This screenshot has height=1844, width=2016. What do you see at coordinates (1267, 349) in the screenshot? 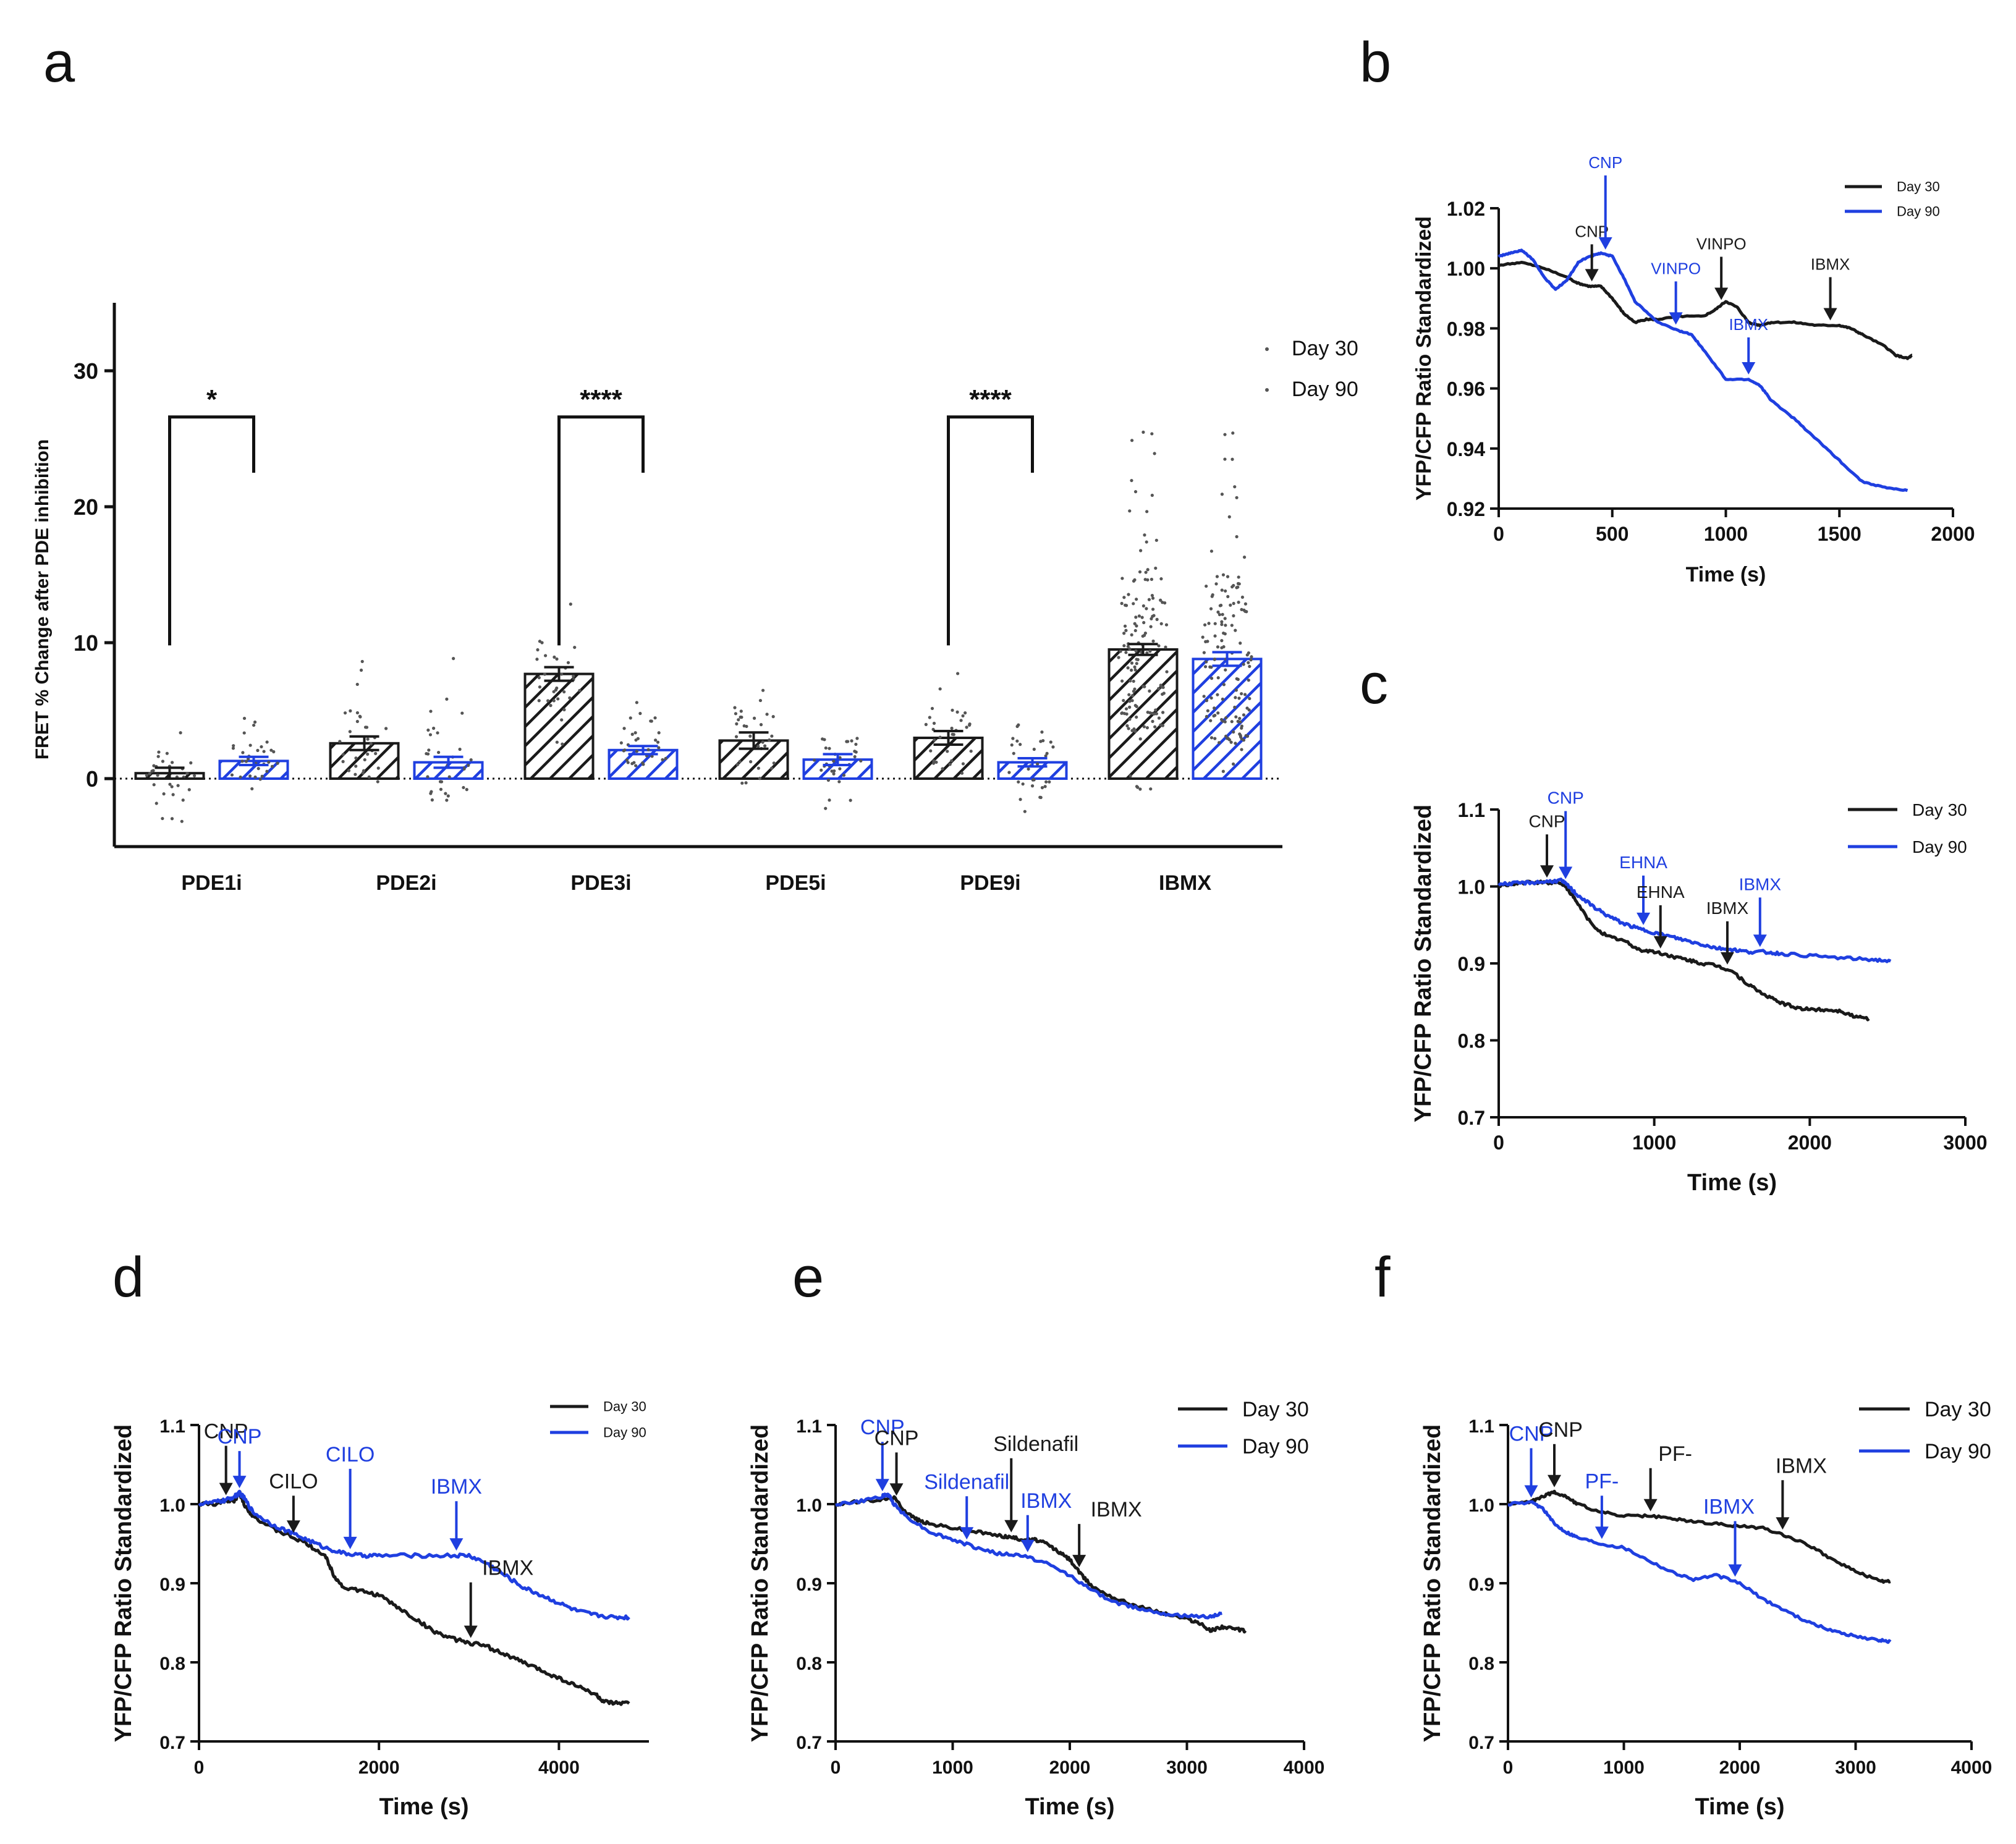
I see `legend-marker` at bounding box center [1267, 349].